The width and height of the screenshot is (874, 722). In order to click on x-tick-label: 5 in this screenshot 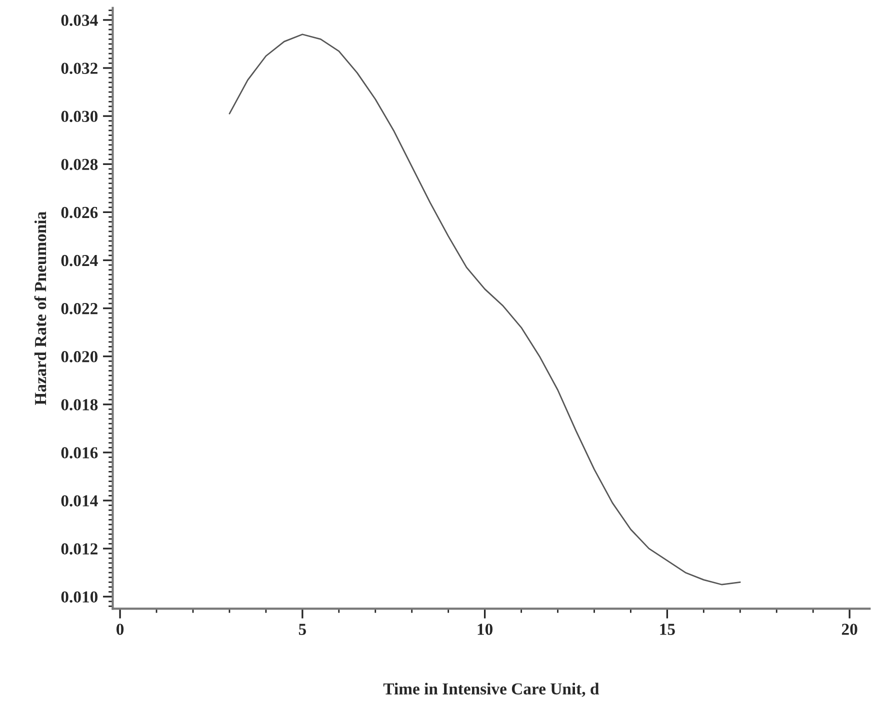, I will do `click(302, 629)`.